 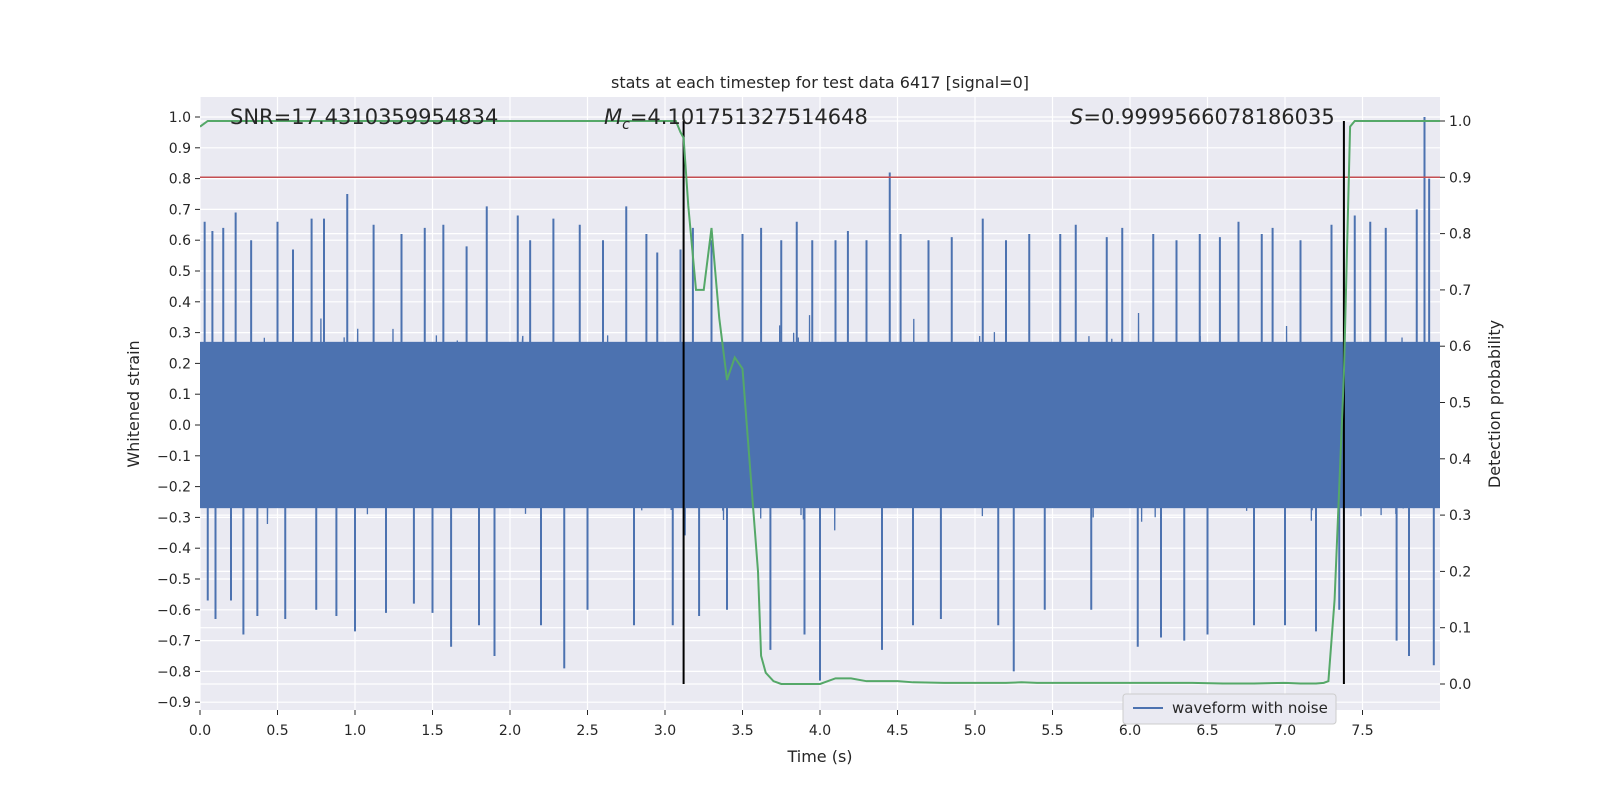 What do you see at coordinates (742, 731) in the screenshot?
I see `x-tick-label: 3.5` at bounding box center [742, 731].